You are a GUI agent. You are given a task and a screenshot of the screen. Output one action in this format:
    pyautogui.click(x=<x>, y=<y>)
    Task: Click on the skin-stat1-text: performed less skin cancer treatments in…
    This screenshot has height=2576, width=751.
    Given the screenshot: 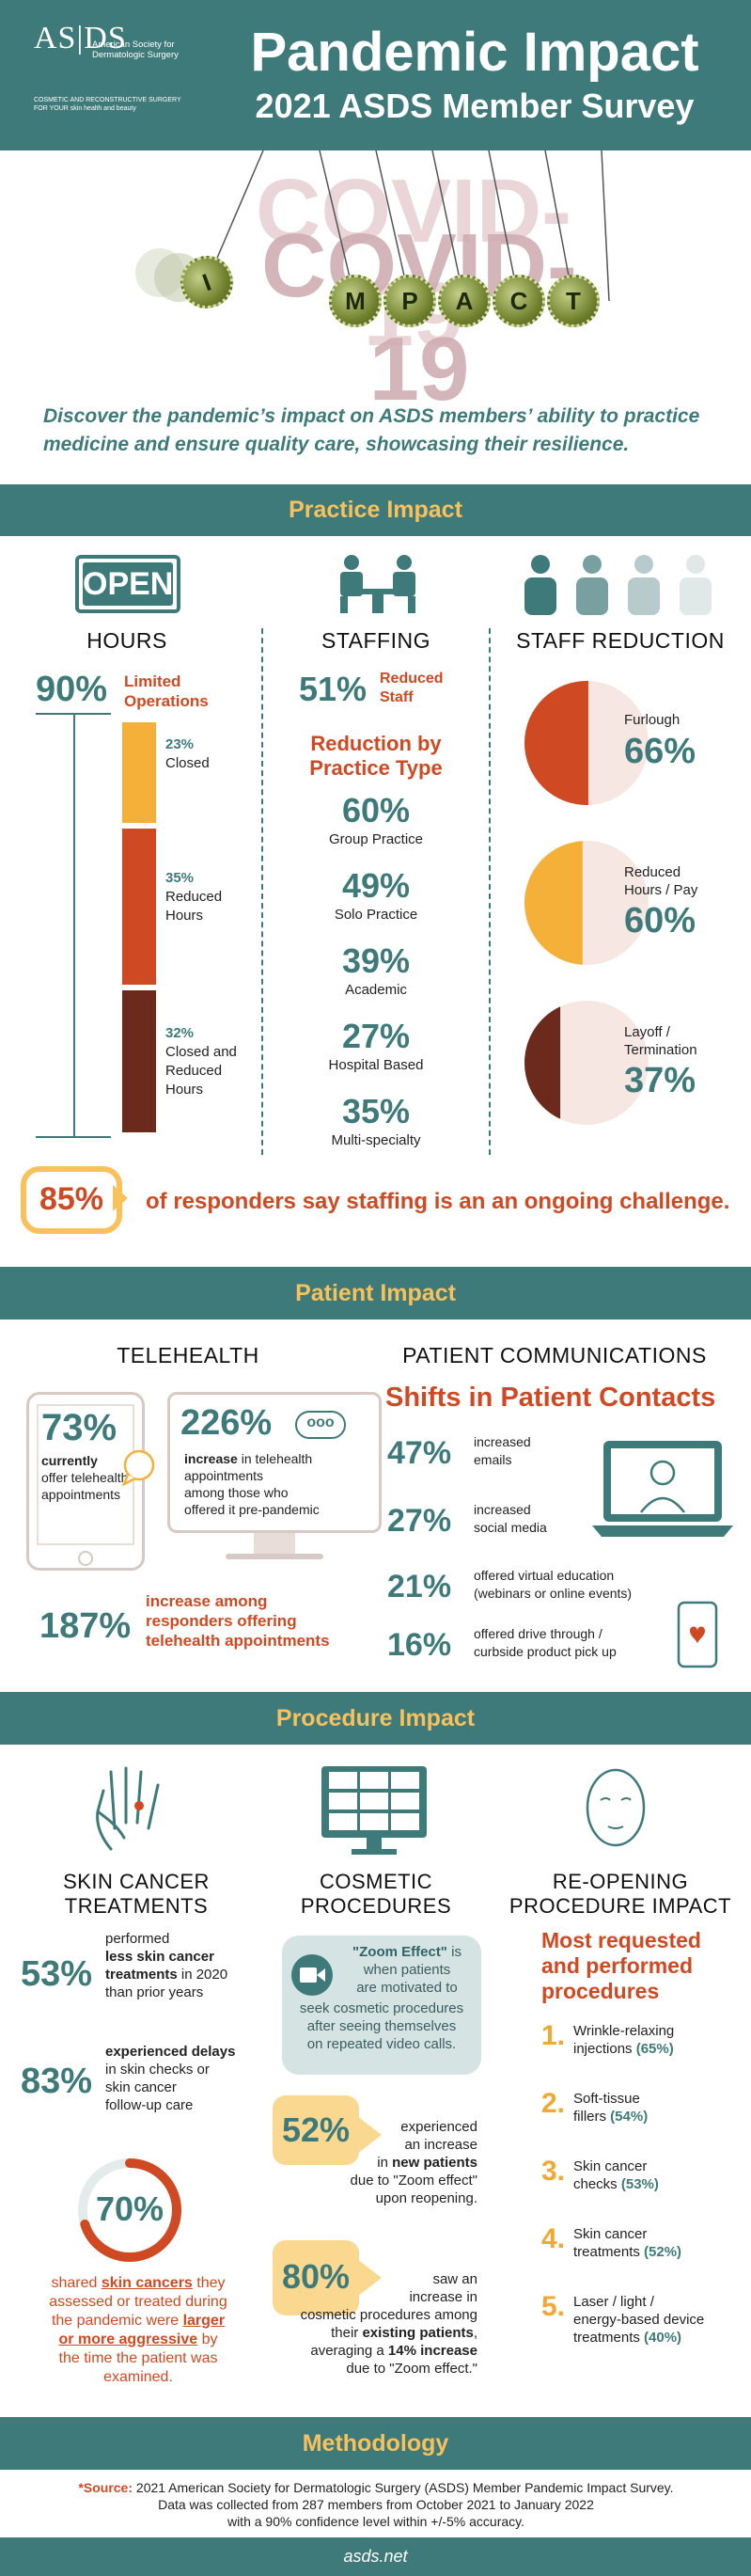 What is the action you would take?
    pyautogui.click(x=166, y=1965)
    